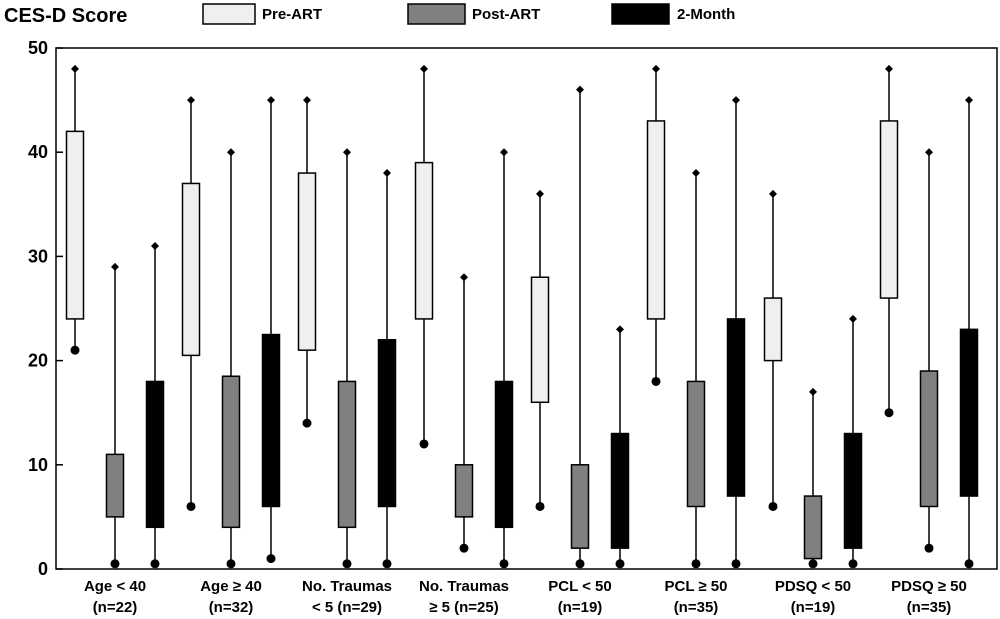 The height and width of the screenshot is (619, 1000). I want to click on category-label-line1: Age ≥ 40, so click(231, 586).